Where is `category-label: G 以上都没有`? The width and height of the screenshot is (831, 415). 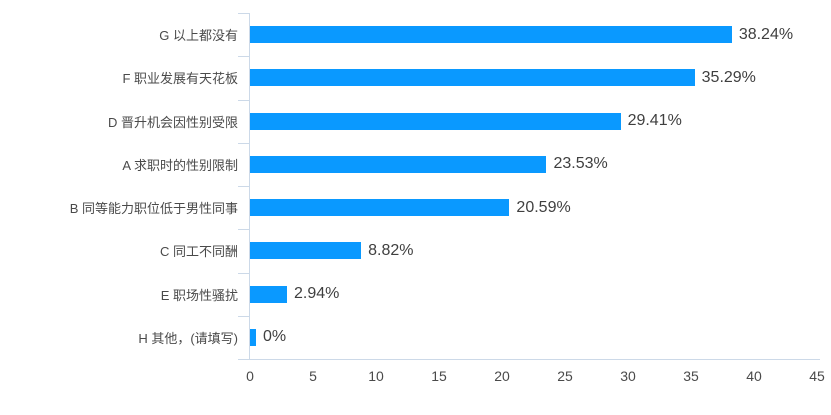
category-label: G 以上都没有 is located at coordinates (198, 36).